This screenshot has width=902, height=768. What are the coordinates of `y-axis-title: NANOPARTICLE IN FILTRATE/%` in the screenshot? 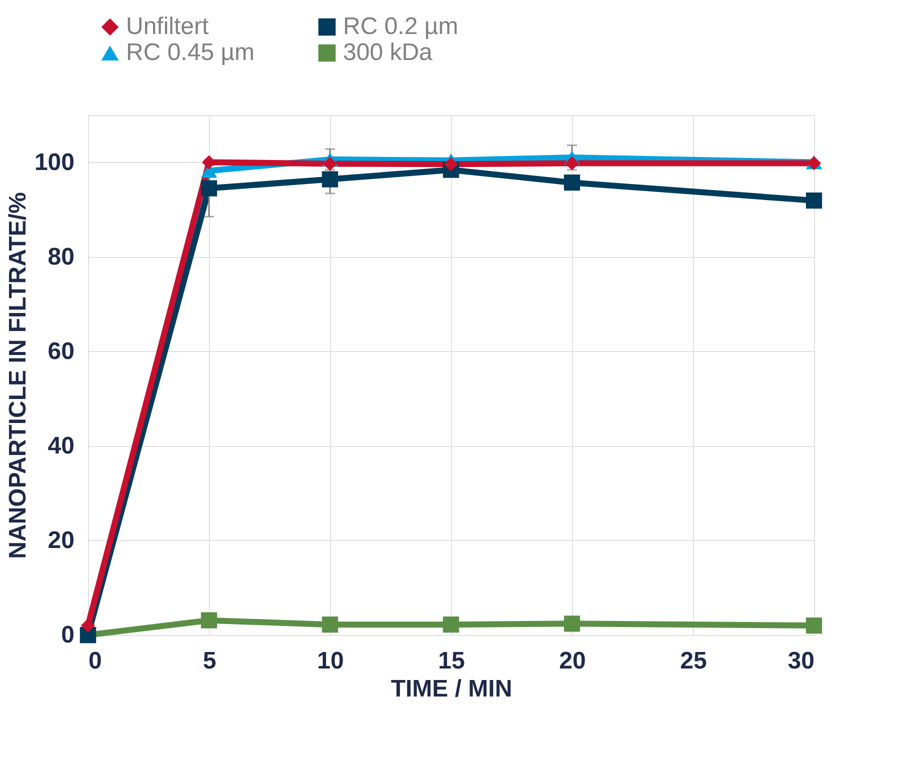 It's located at (18, 375).